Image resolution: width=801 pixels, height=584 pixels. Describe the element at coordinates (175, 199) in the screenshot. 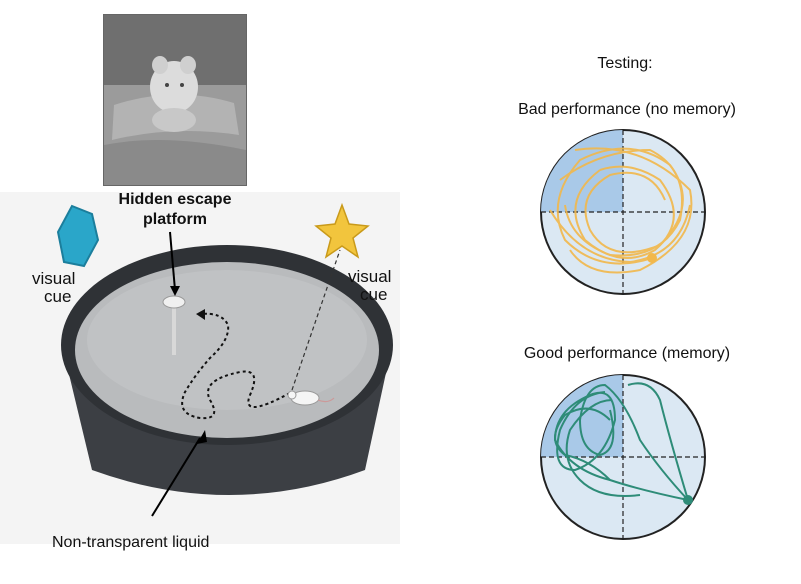

I see `platform-label-line1: Hidden escape` at that location.